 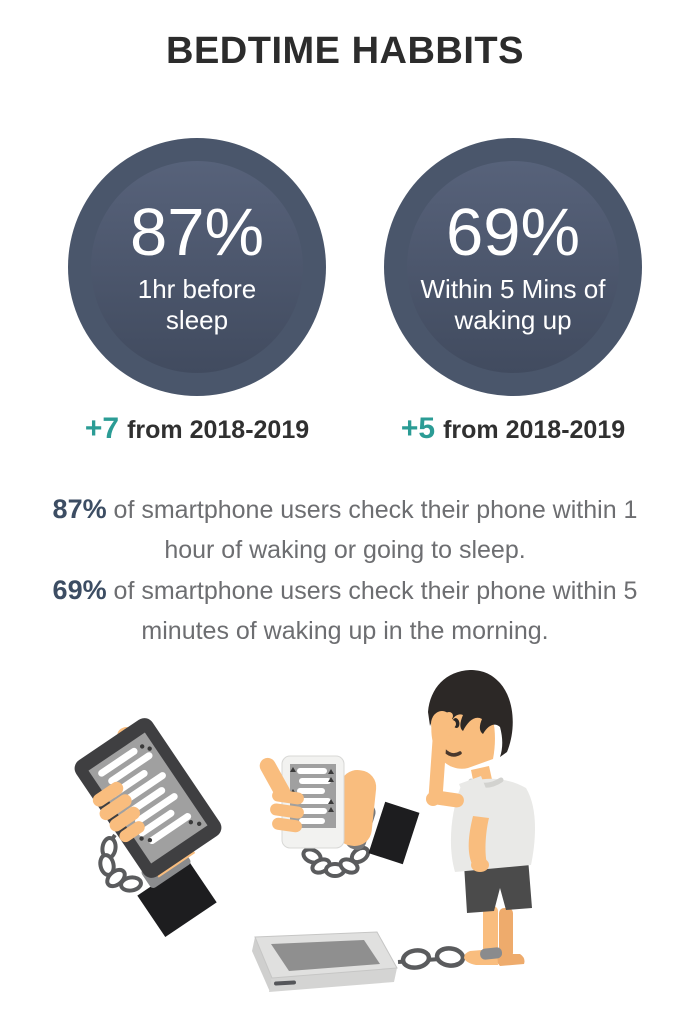 I want to click on stat-delta: +5, so click(x=418, y=428).